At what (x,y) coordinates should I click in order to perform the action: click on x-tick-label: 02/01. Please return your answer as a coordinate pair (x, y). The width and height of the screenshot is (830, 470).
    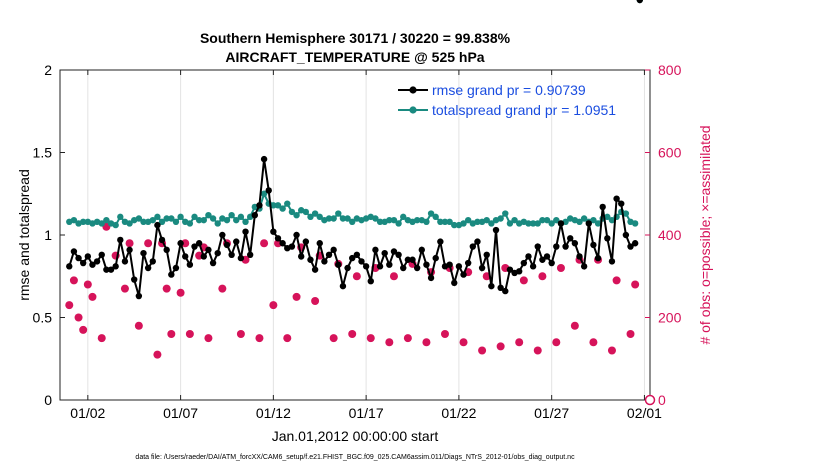
    Looking at the image, I should click on (644, 413).